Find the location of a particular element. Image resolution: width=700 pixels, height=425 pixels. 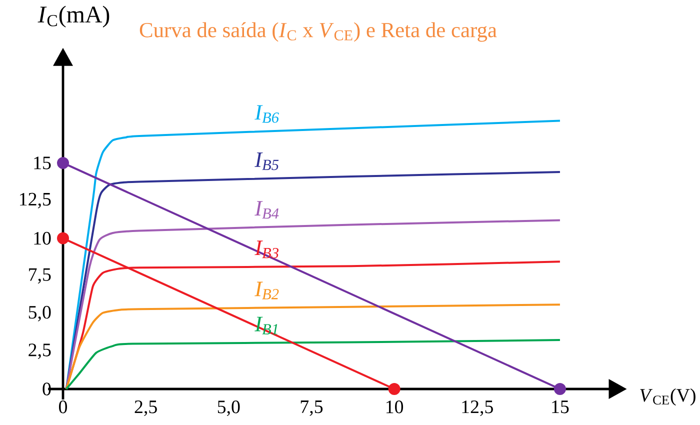

x-tick-label: 15 is located at coordinates (560, 407).